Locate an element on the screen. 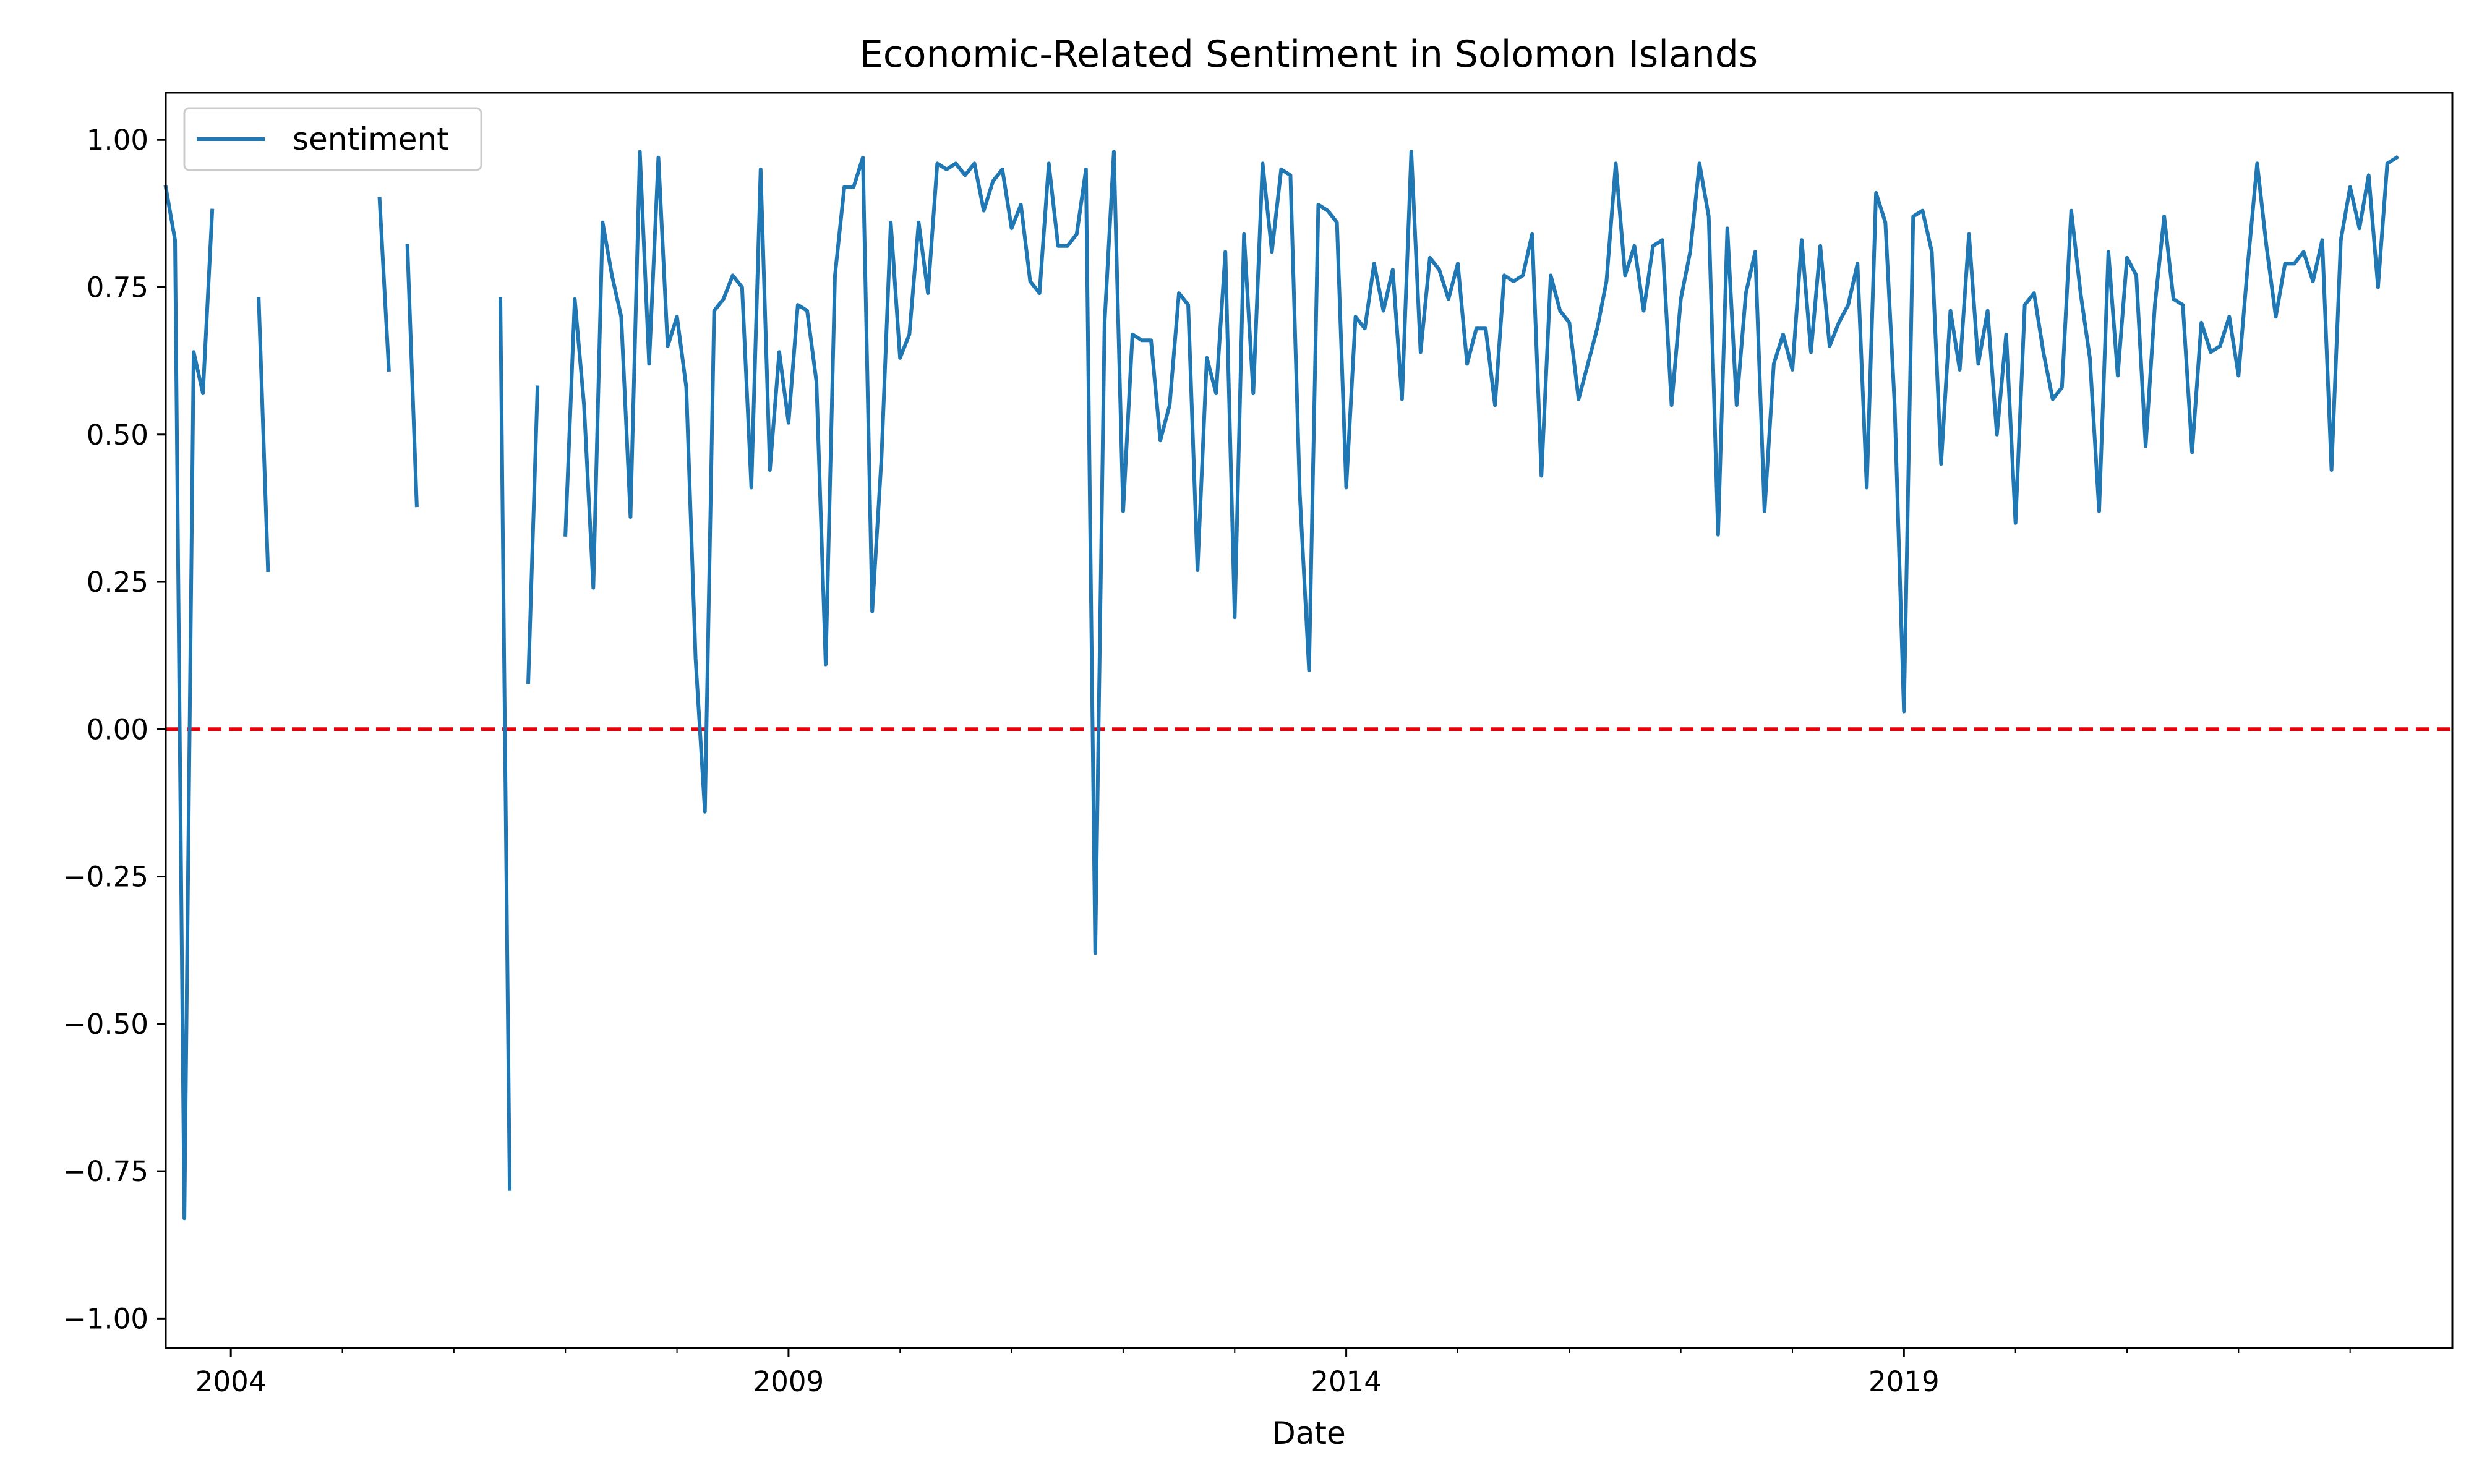 Image resolution: width=2474 pixels, height=1484 pixels. y-tick-label: 0.00 is located at coordinates (117, 729).